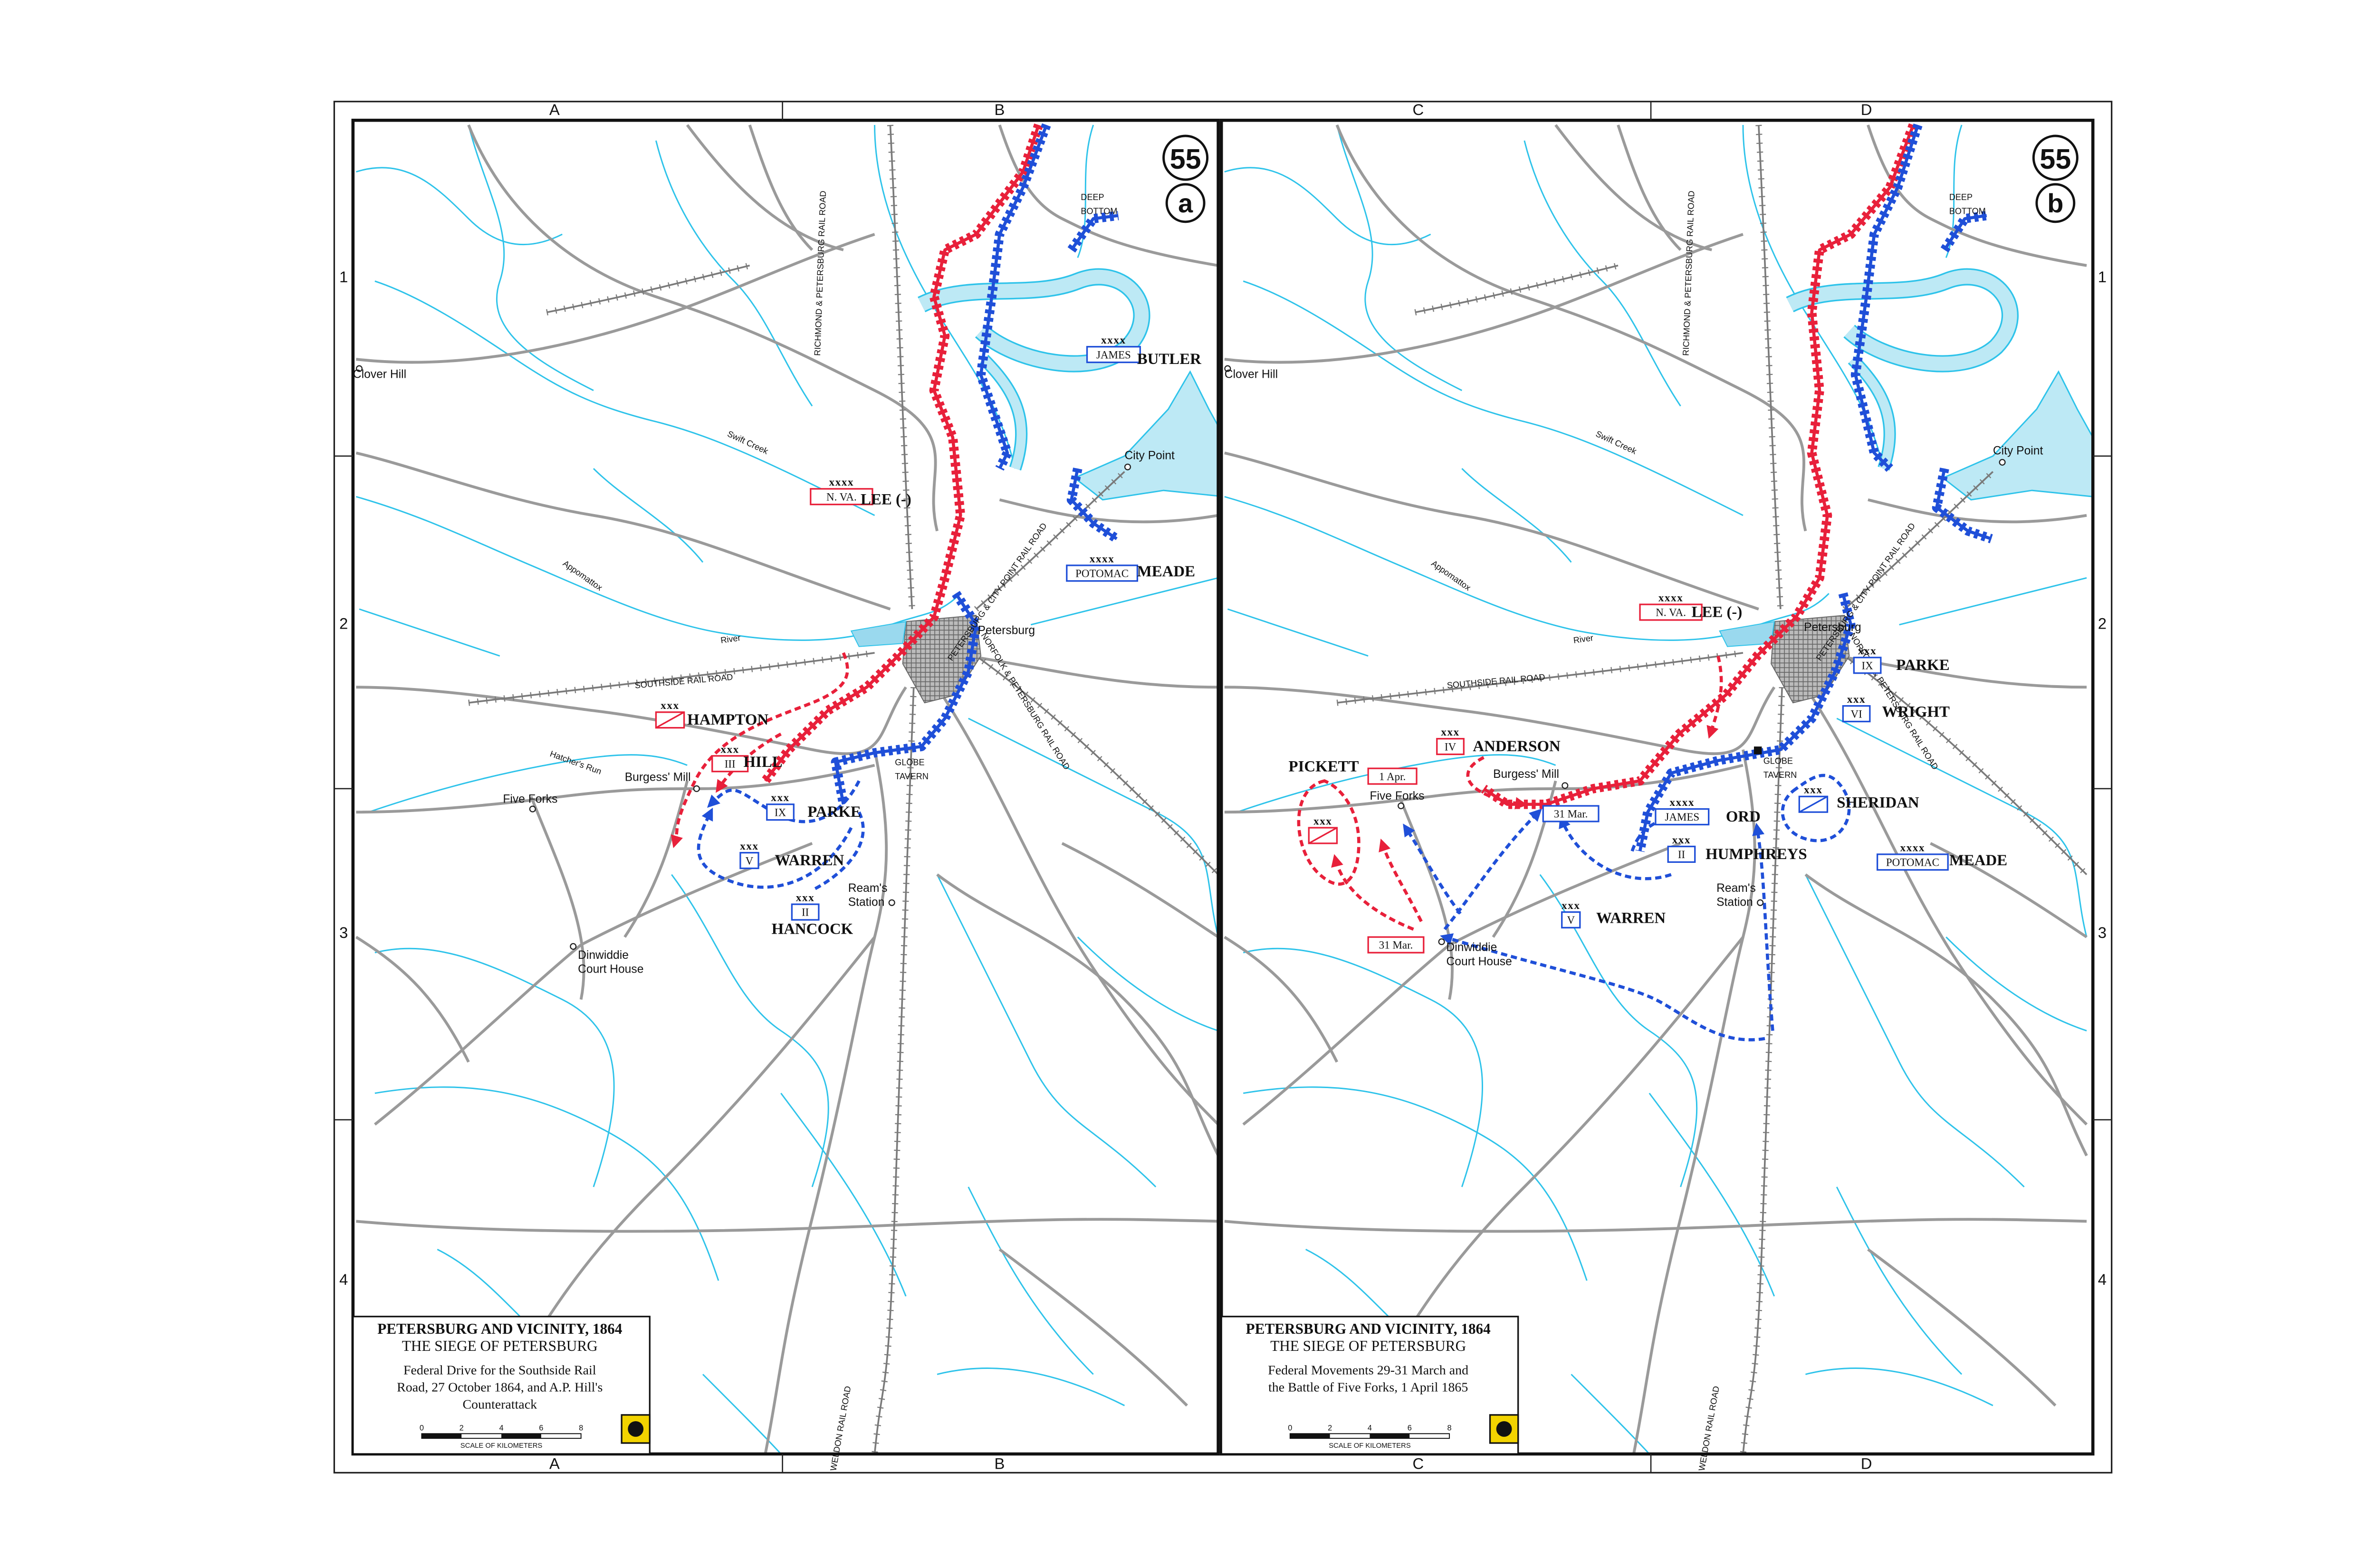  What do you see at coordinates (422, 1428) in the screenshot?
I see `scale-tick: 0` at bounding box center [422, 1428].